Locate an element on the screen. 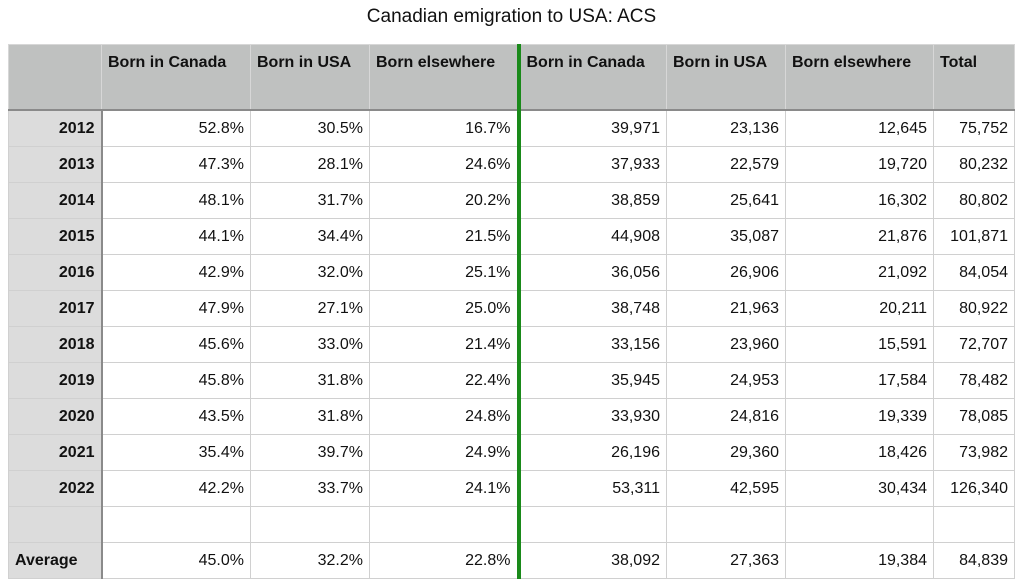 The image size is (1023, 579). cell-total: 80,922 is located at coordinates (974, 308).